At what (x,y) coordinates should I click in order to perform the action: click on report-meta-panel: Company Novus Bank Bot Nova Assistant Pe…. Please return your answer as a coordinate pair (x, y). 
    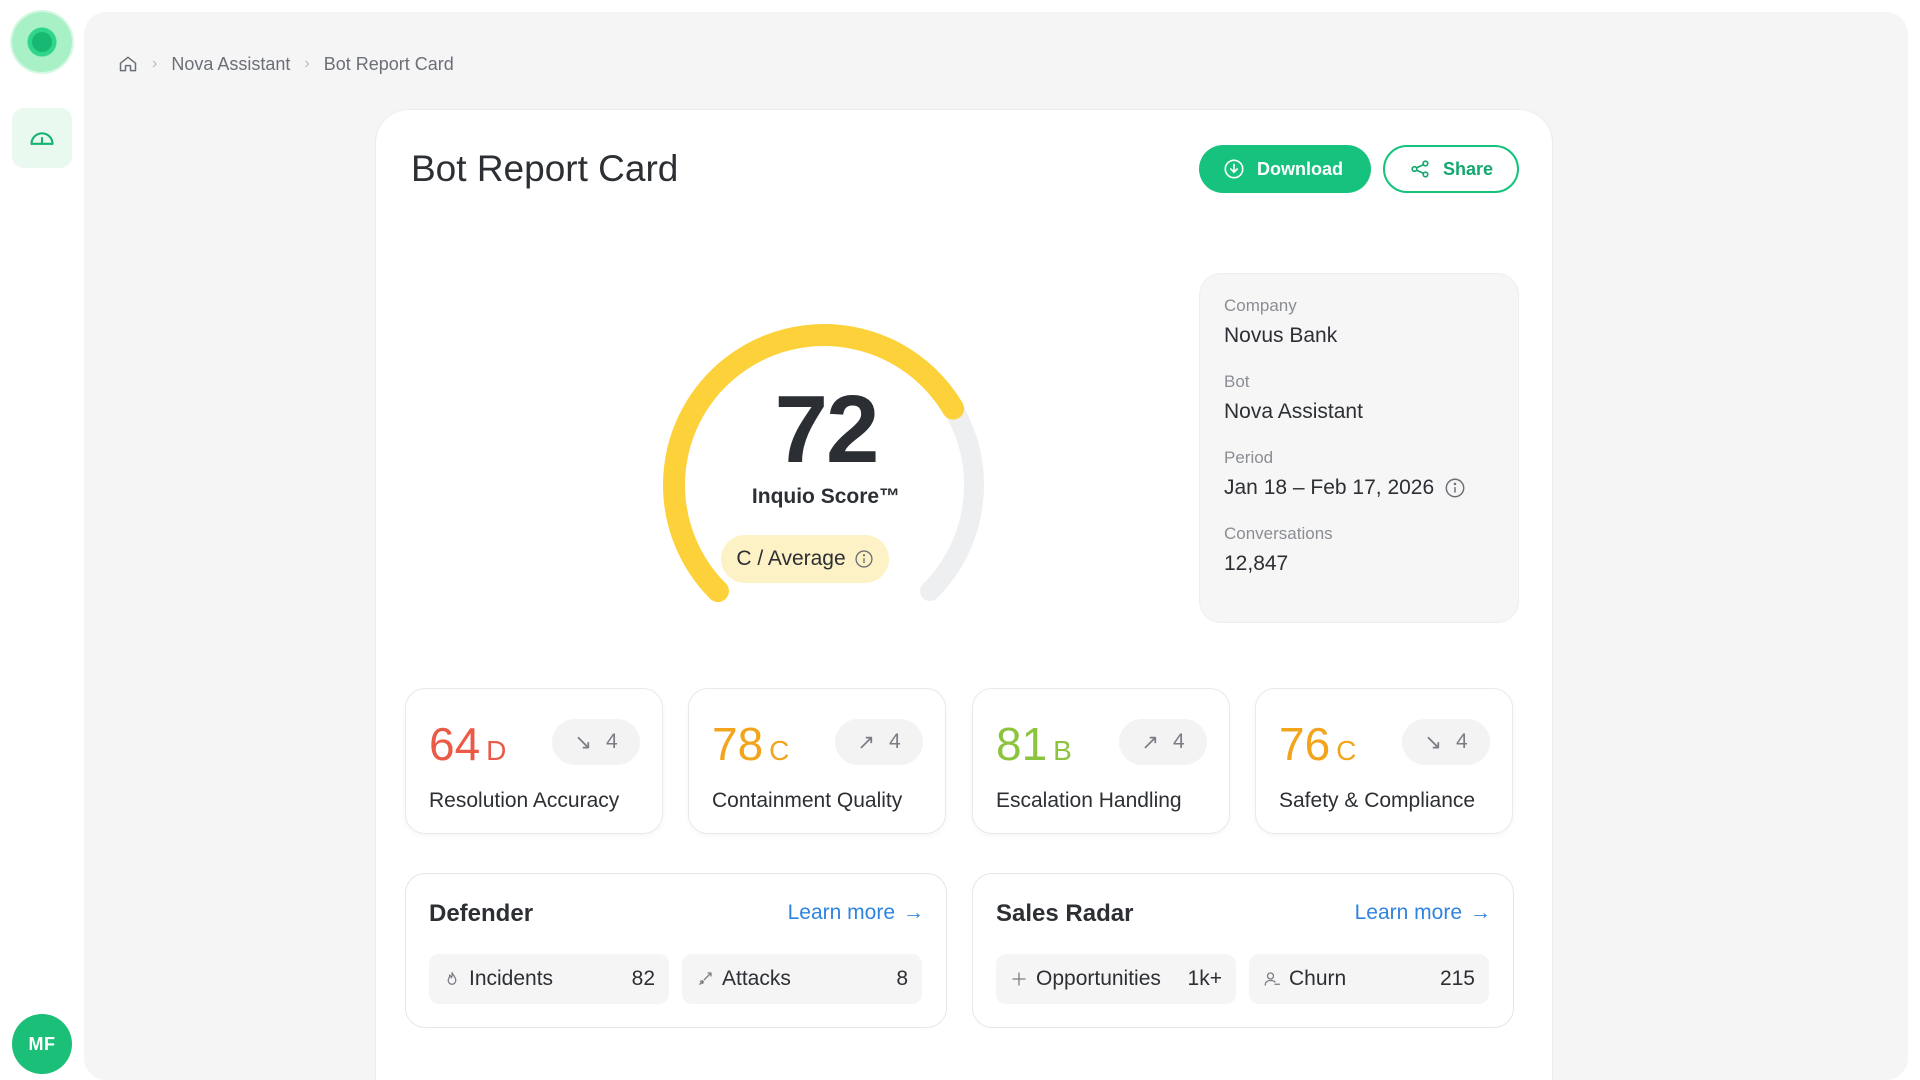
    Looking at the image, I should click on (1359, 448).